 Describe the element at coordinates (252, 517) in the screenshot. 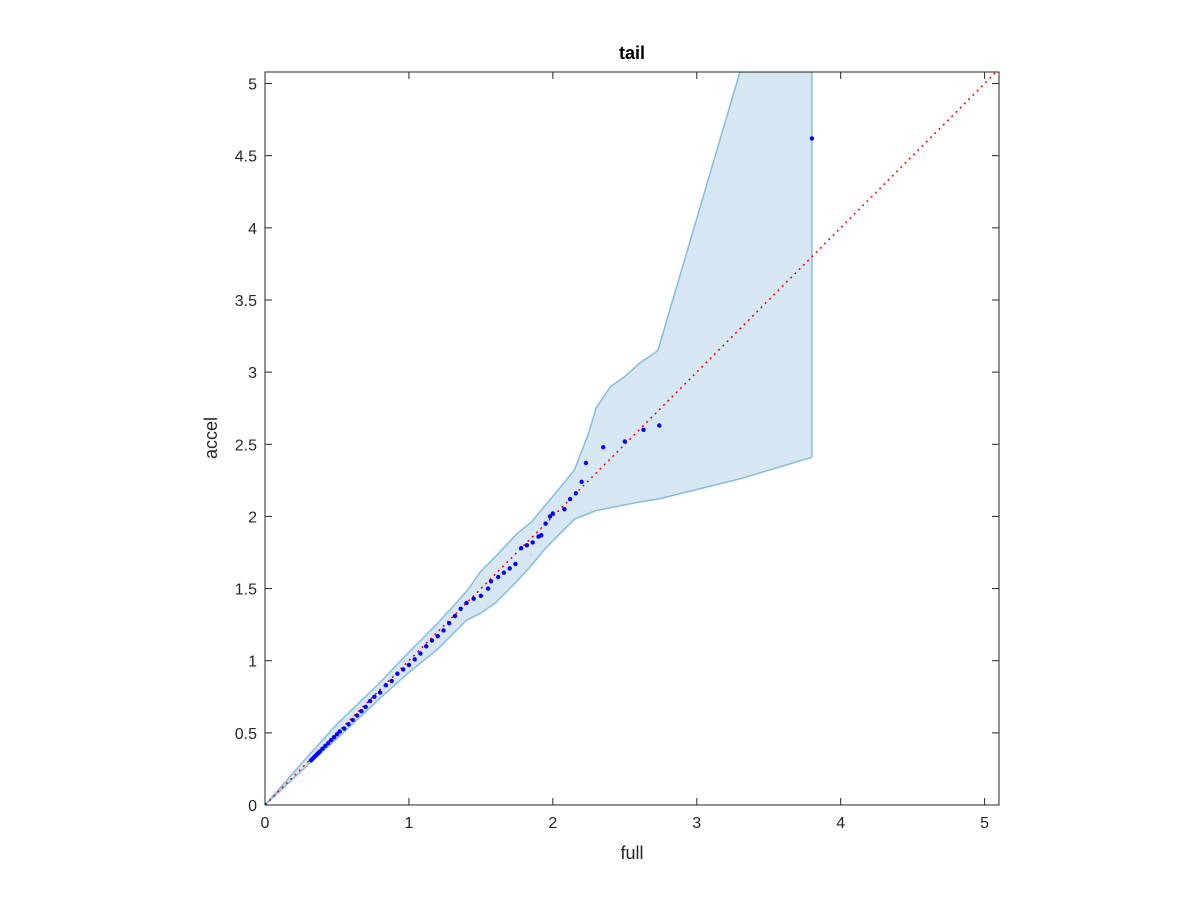

I see `y-tick-label: 2` at that location.